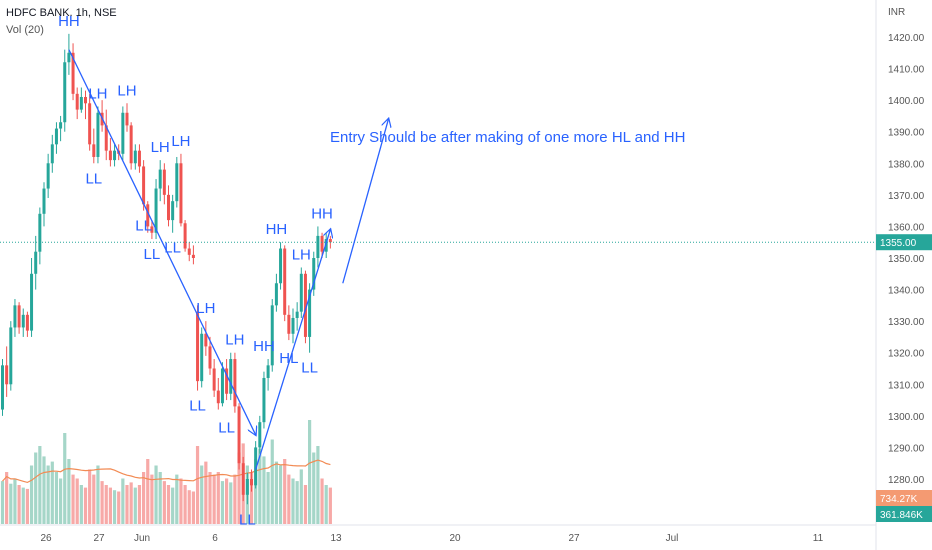 This screenshot has width=932, height=550. Describe the element at coordinates (46, 538) in the screenshot. I see `time-tick-label: 26` at that location.